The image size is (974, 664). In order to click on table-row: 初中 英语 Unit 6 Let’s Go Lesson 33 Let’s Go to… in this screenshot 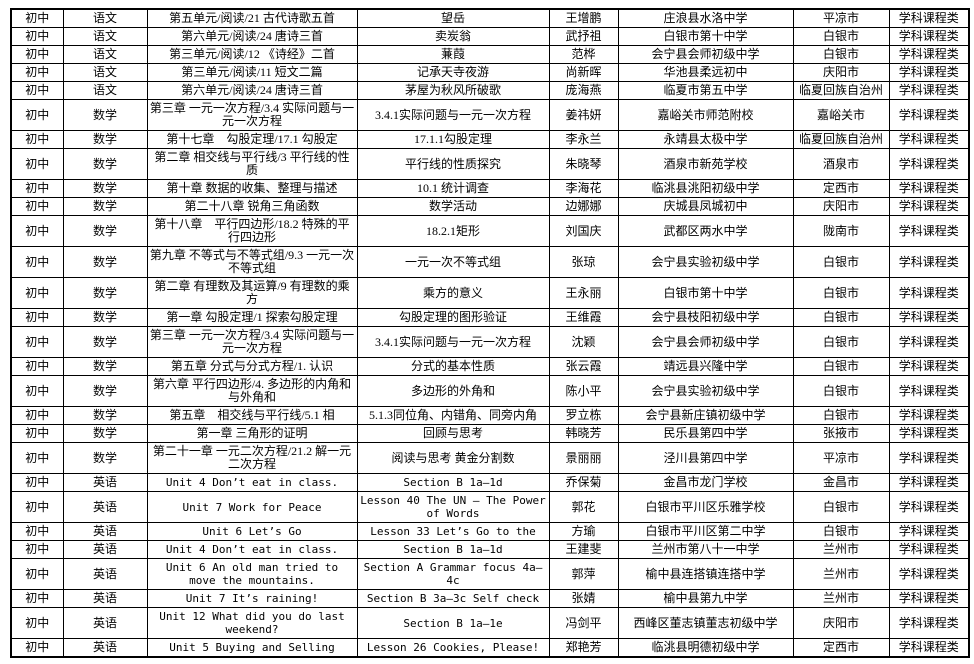, I will do `click(490, 531)`.